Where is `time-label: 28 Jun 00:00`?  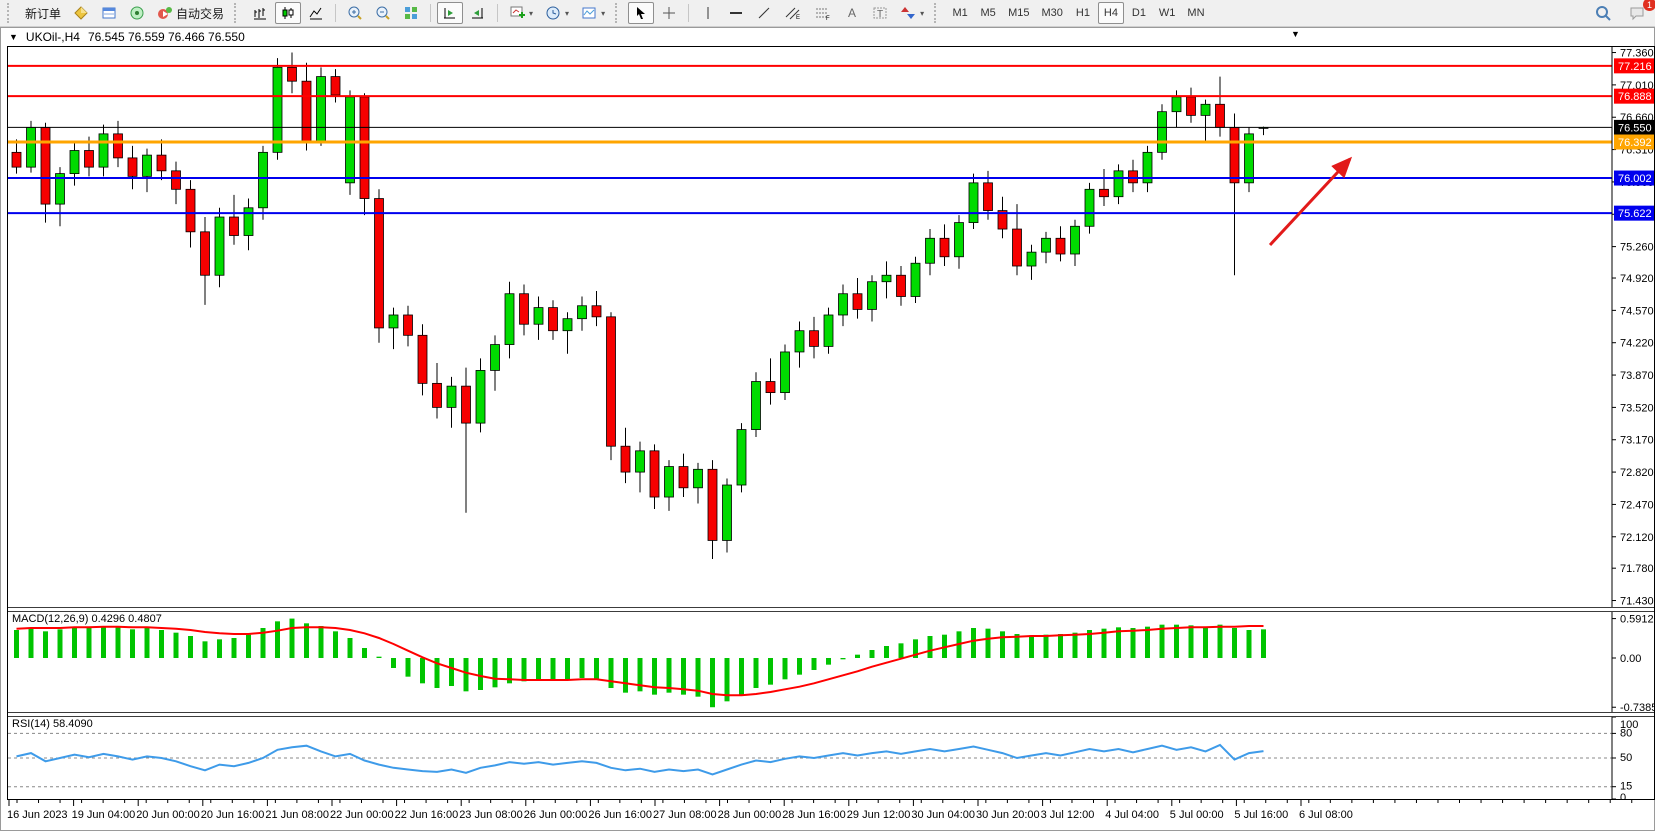
time-label: 28 Jun 00:00 is located at coordinates (749, 815).